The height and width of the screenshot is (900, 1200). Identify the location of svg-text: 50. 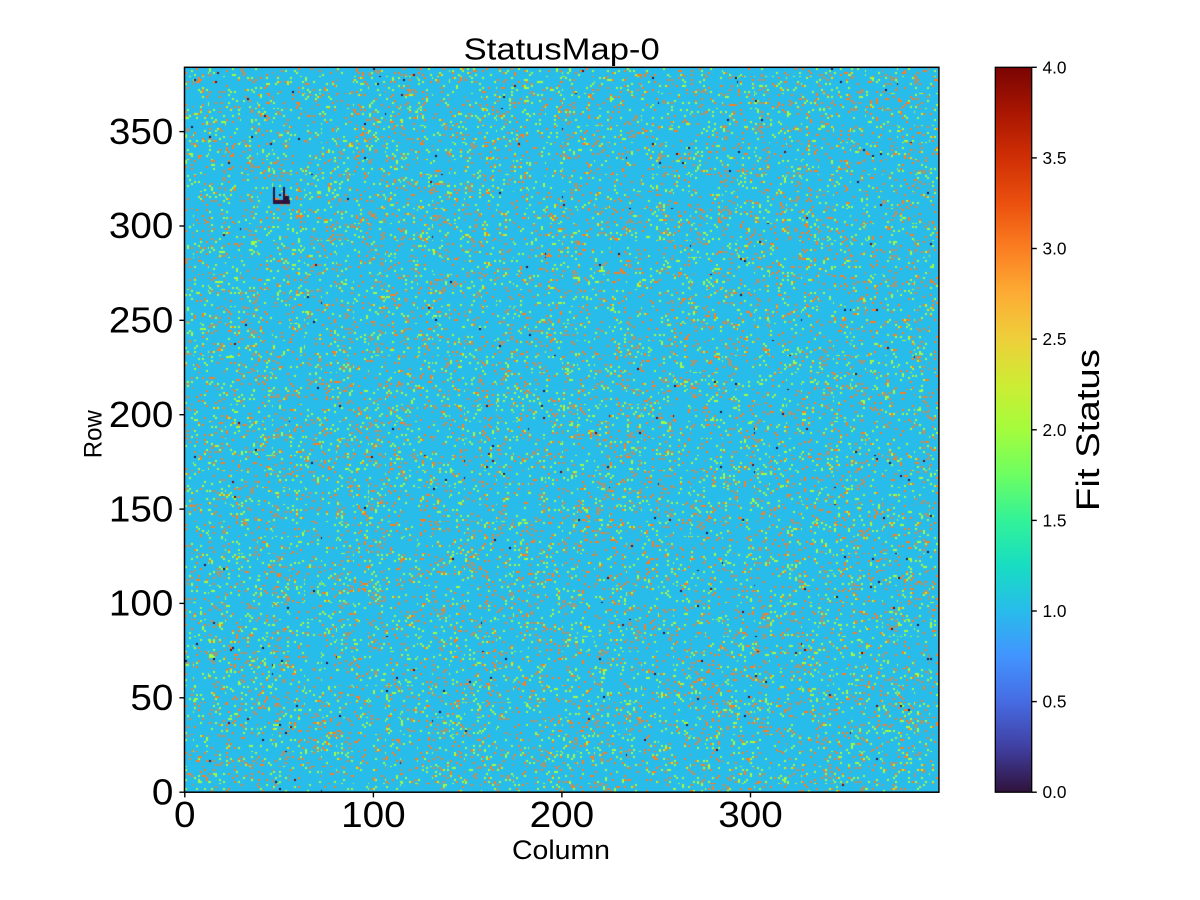
(151, 697).